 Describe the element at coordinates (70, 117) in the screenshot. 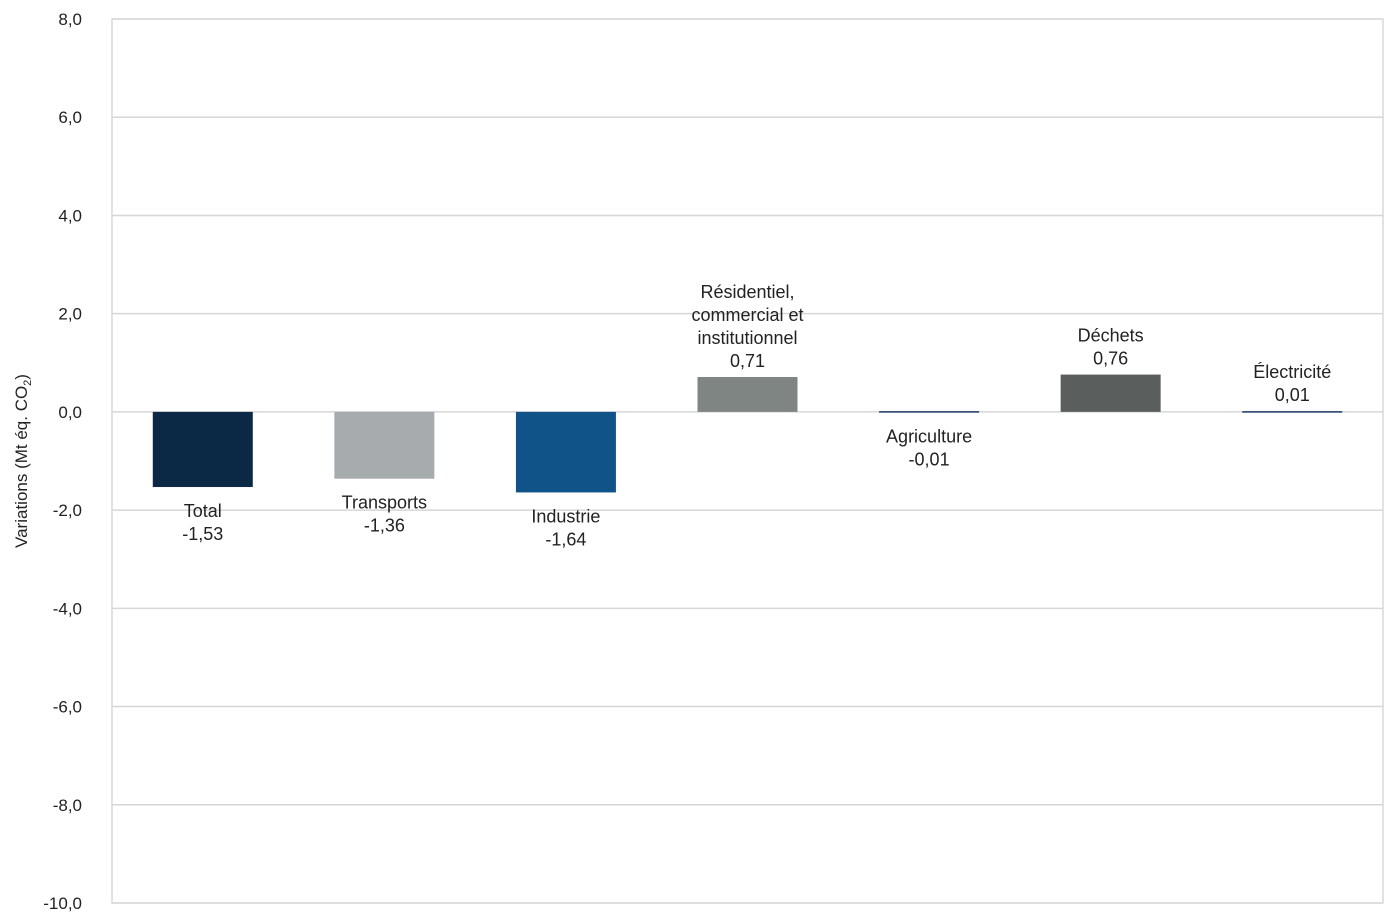

I see `y-tick-label: 6,0` at that location.